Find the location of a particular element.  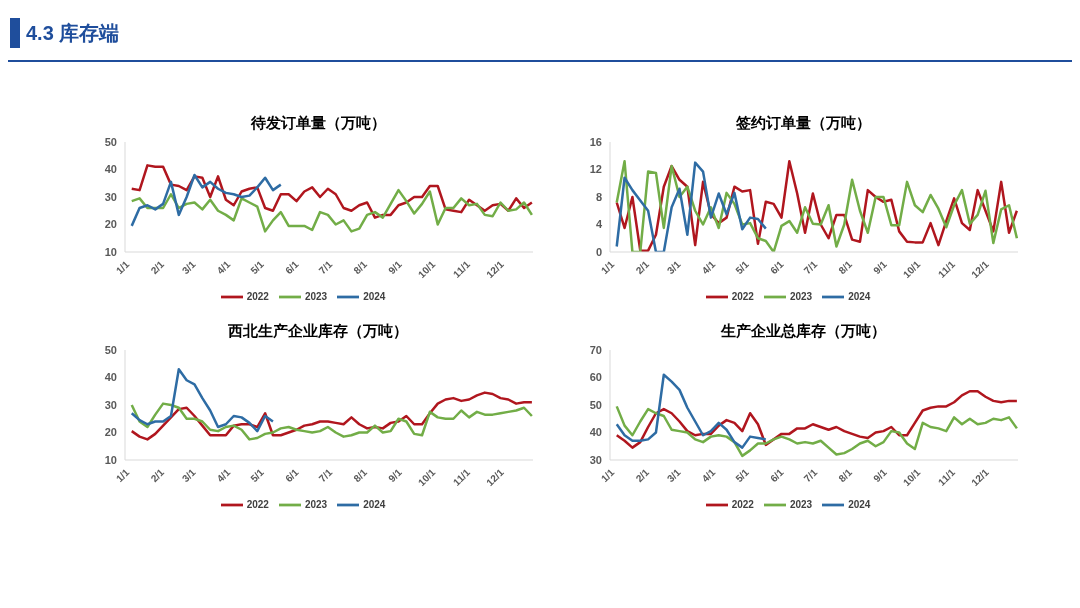

y-tick-label: 60 is located at coordinates (595, 377).